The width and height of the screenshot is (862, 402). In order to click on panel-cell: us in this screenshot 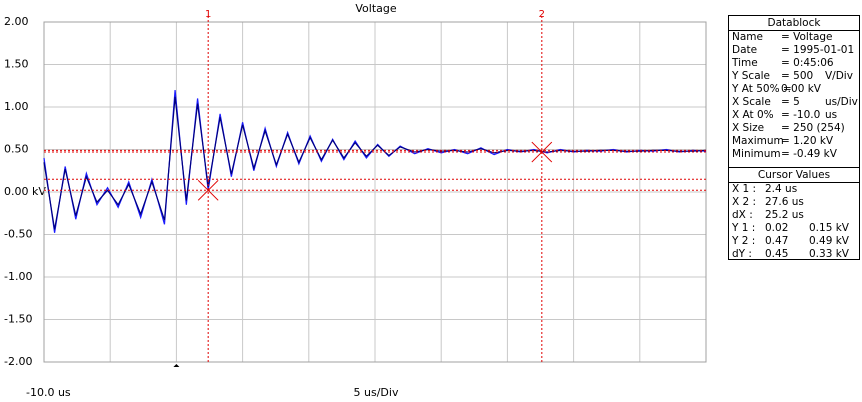, I will do `click(831, 115)`.